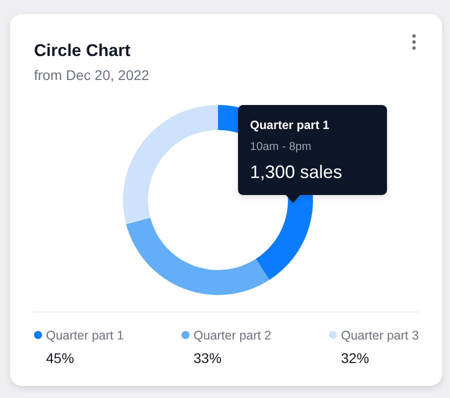 The image size is (450, 398). Describe the element at coordinates (380, 335) in the screenshot. I see `legend-label: Quarter part 3` at that location.